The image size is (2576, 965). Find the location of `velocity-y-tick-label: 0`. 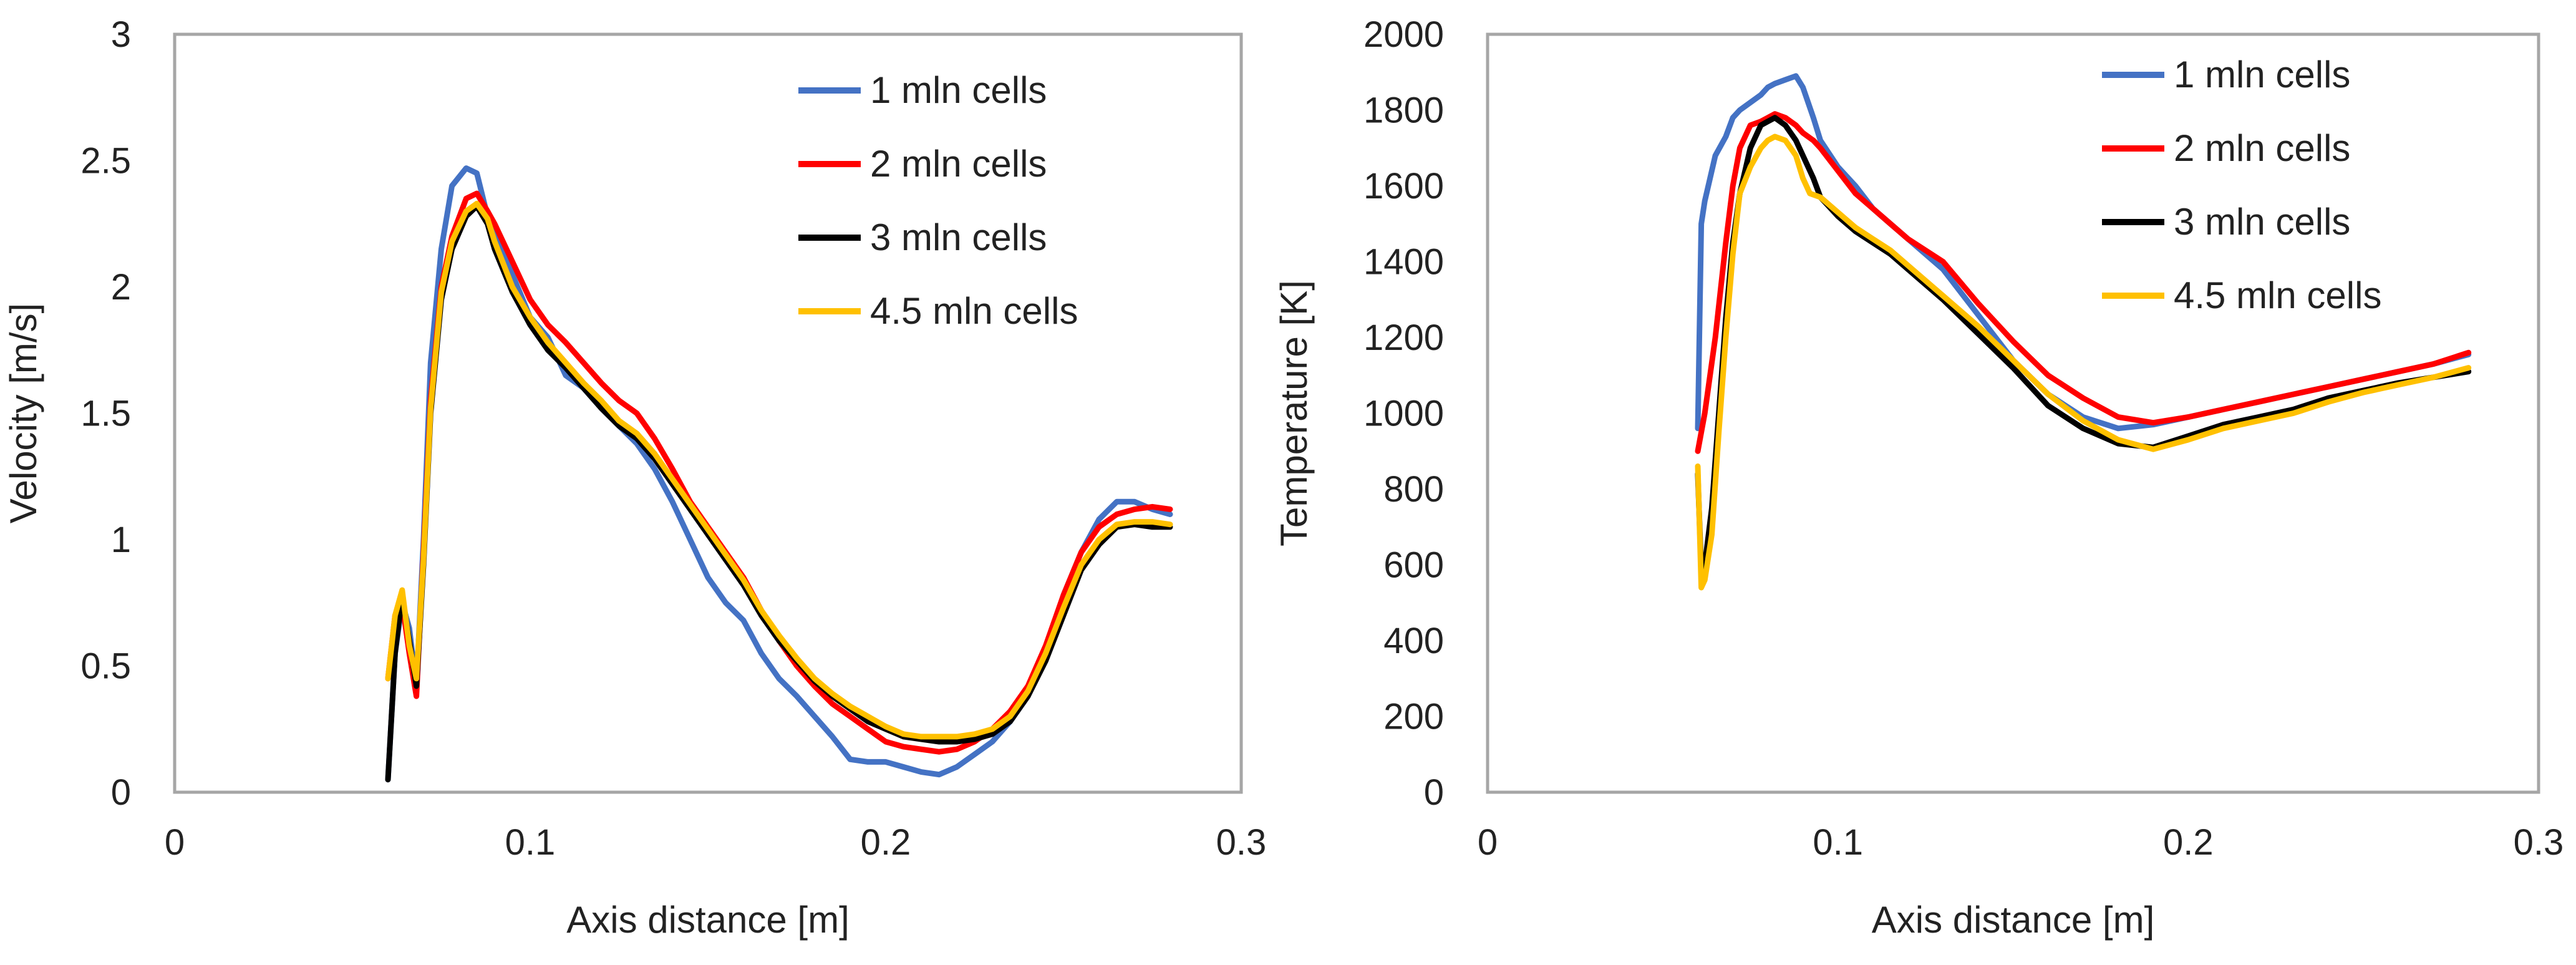

velocity-y-tick-label: 0 is located at coordinates (121, 792).